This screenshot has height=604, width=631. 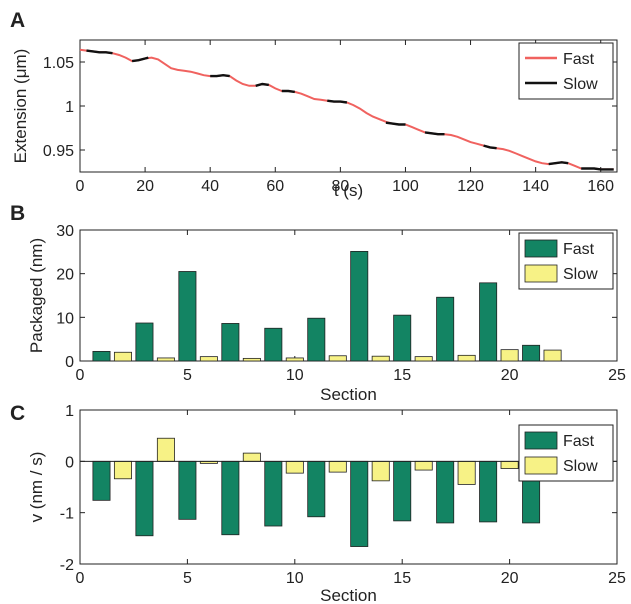 What do you see at coordinates (67, 565) in the screenshot?
I see `y-tick-label: -2` at bounding box center [67, 565].